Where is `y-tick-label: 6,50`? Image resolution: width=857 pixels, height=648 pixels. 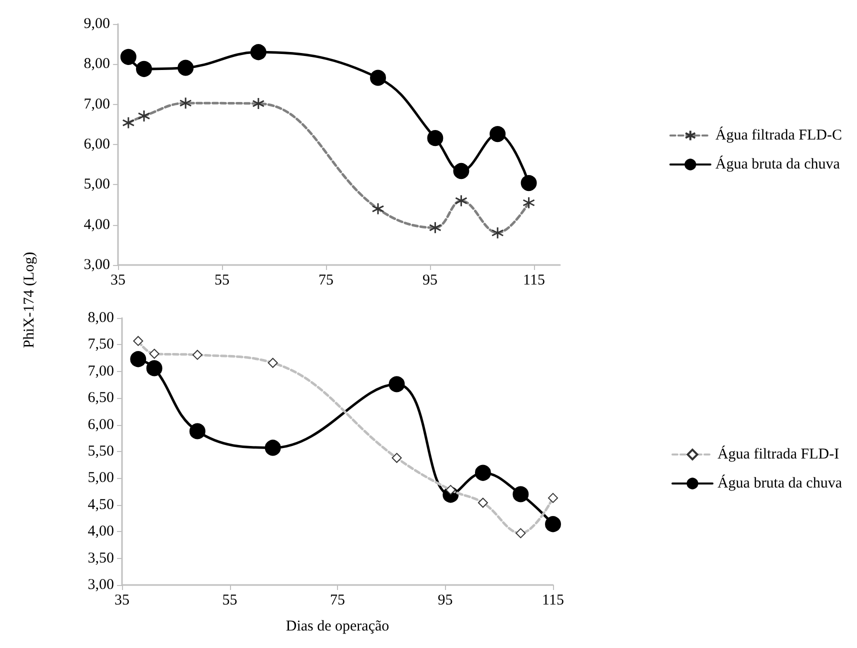 y-tick-label: 6,50 is located at coordinates (101, 398).